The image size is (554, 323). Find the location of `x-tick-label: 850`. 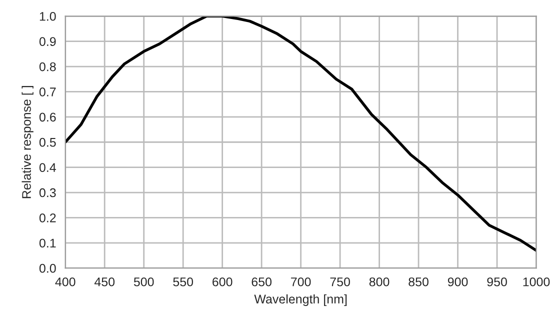

x-tick-label: 850 is located at coordinates (418, 281).